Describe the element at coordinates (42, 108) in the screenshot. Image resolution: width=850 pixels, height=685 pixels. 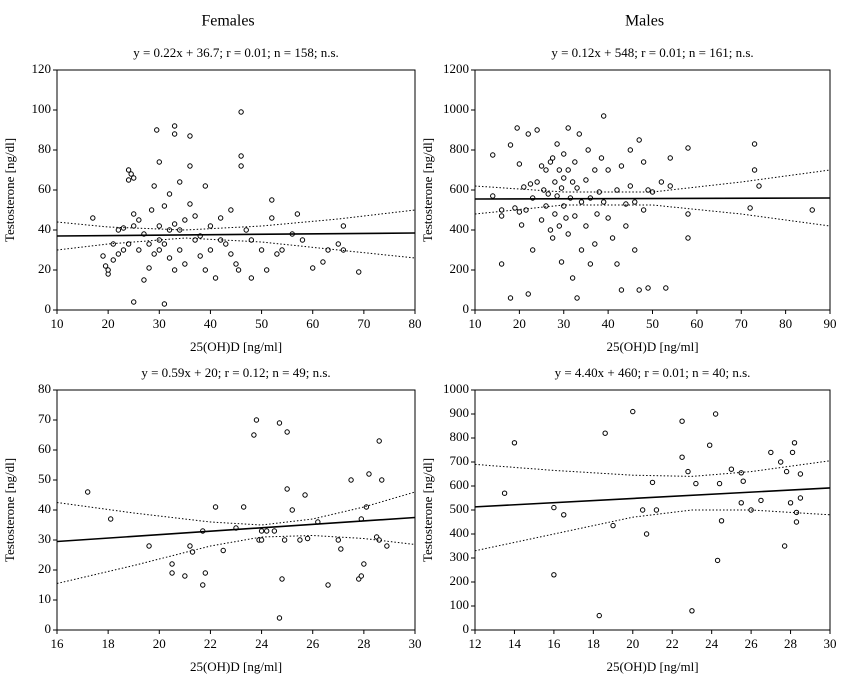
I see `y-tick-label: 100` at that location.